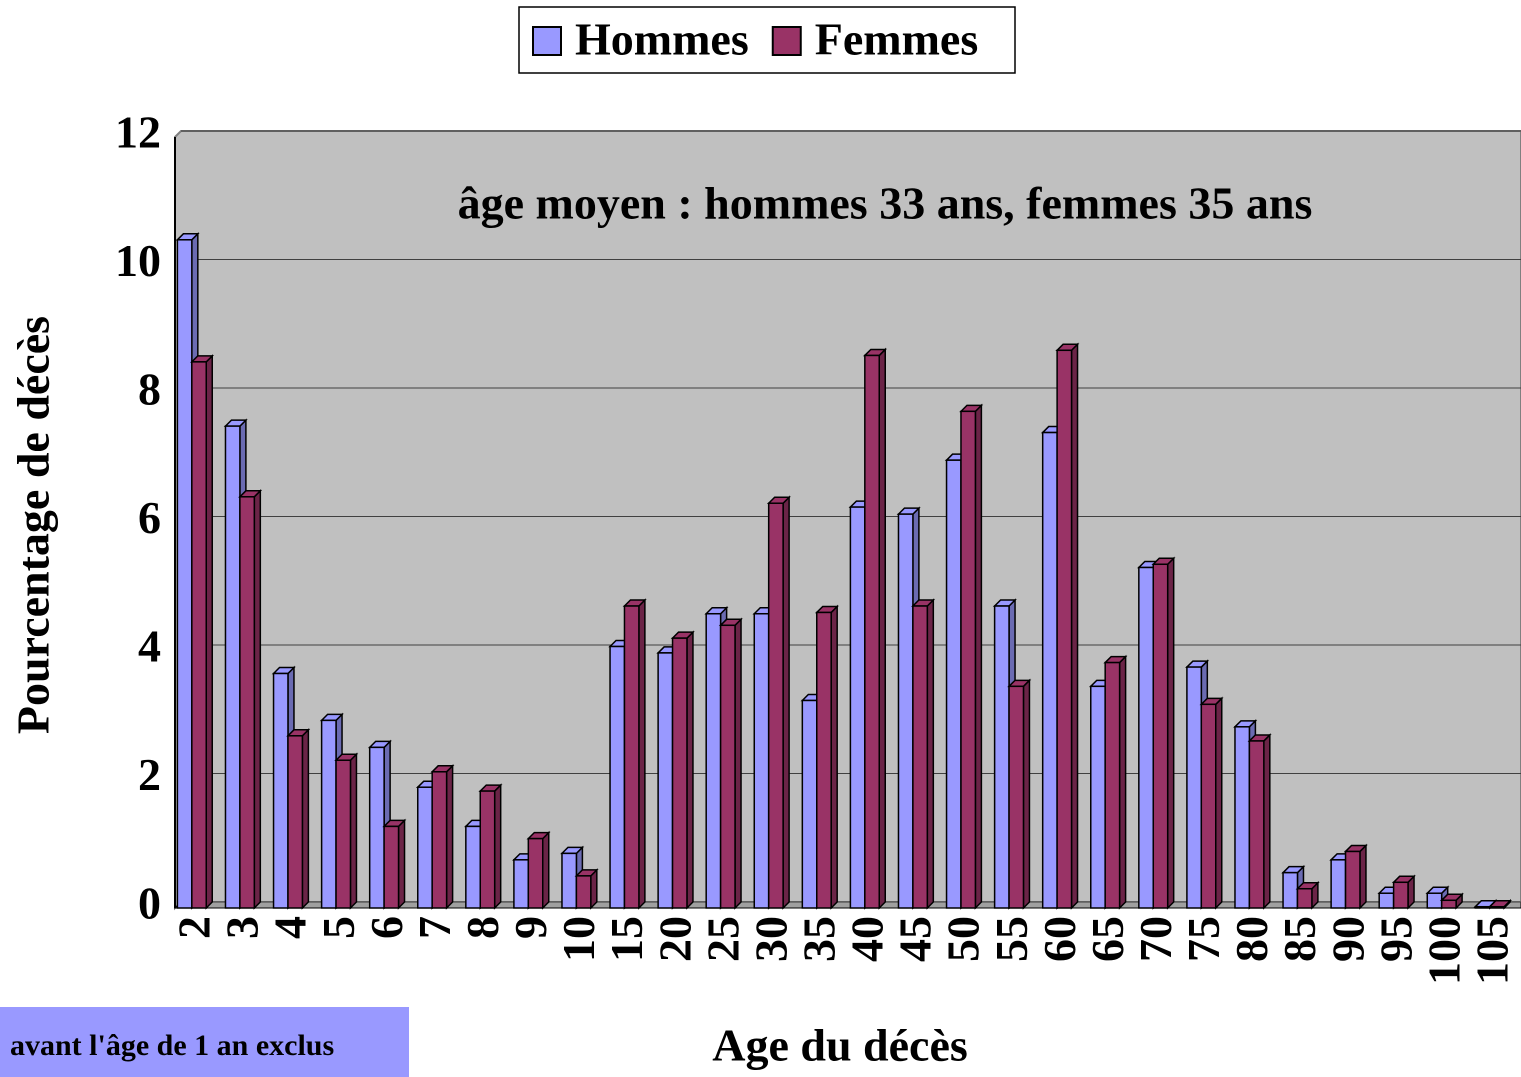 This screenshot has width=1521, height=1077. Describe the element at coordinates (1203, 939) in the screenshot. I see `x-tick-label: 75` at that location.